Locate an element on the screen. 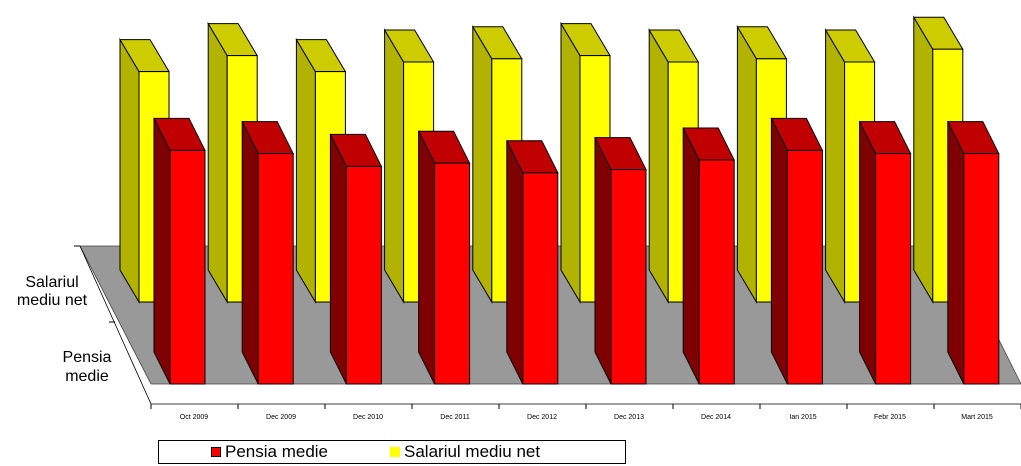 The width and height of the screenshot is (1021, 466). depth-axis-line is located at coordinates (115, 325).